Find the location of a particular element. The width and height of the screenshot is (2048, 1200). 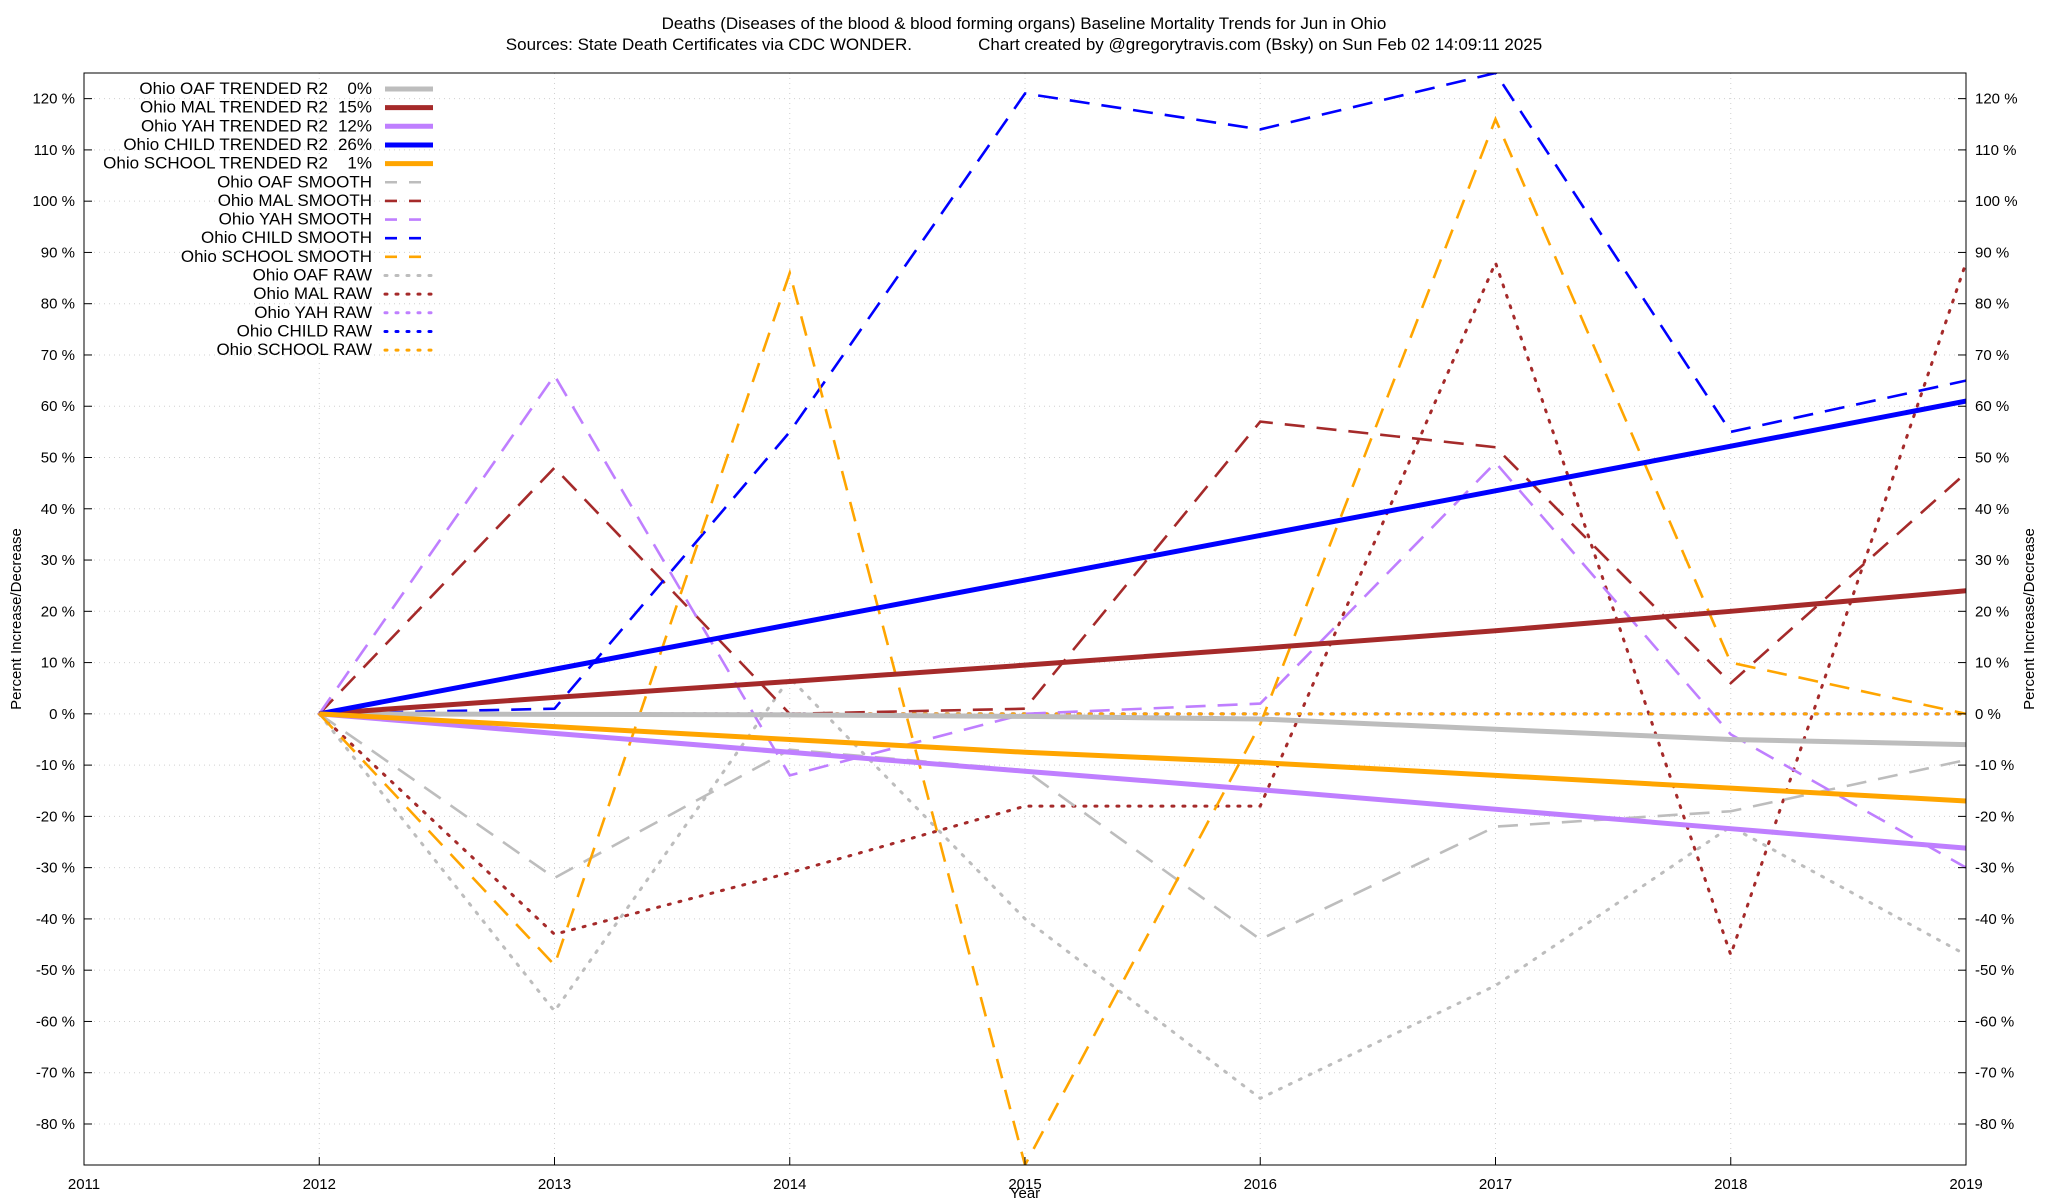

series-line-ohio-school-trended-r2 is located at coordinates (1142, 757).